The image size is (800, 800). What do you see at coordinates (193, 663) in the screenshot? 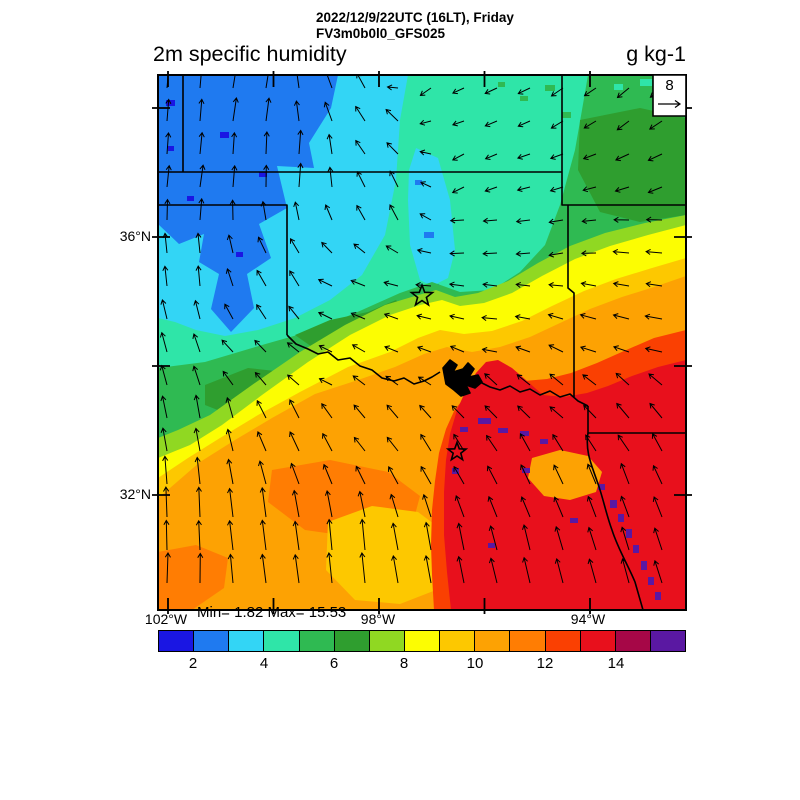
I see `colorbar-tick-label: 2` at bounding box center [193, 663].